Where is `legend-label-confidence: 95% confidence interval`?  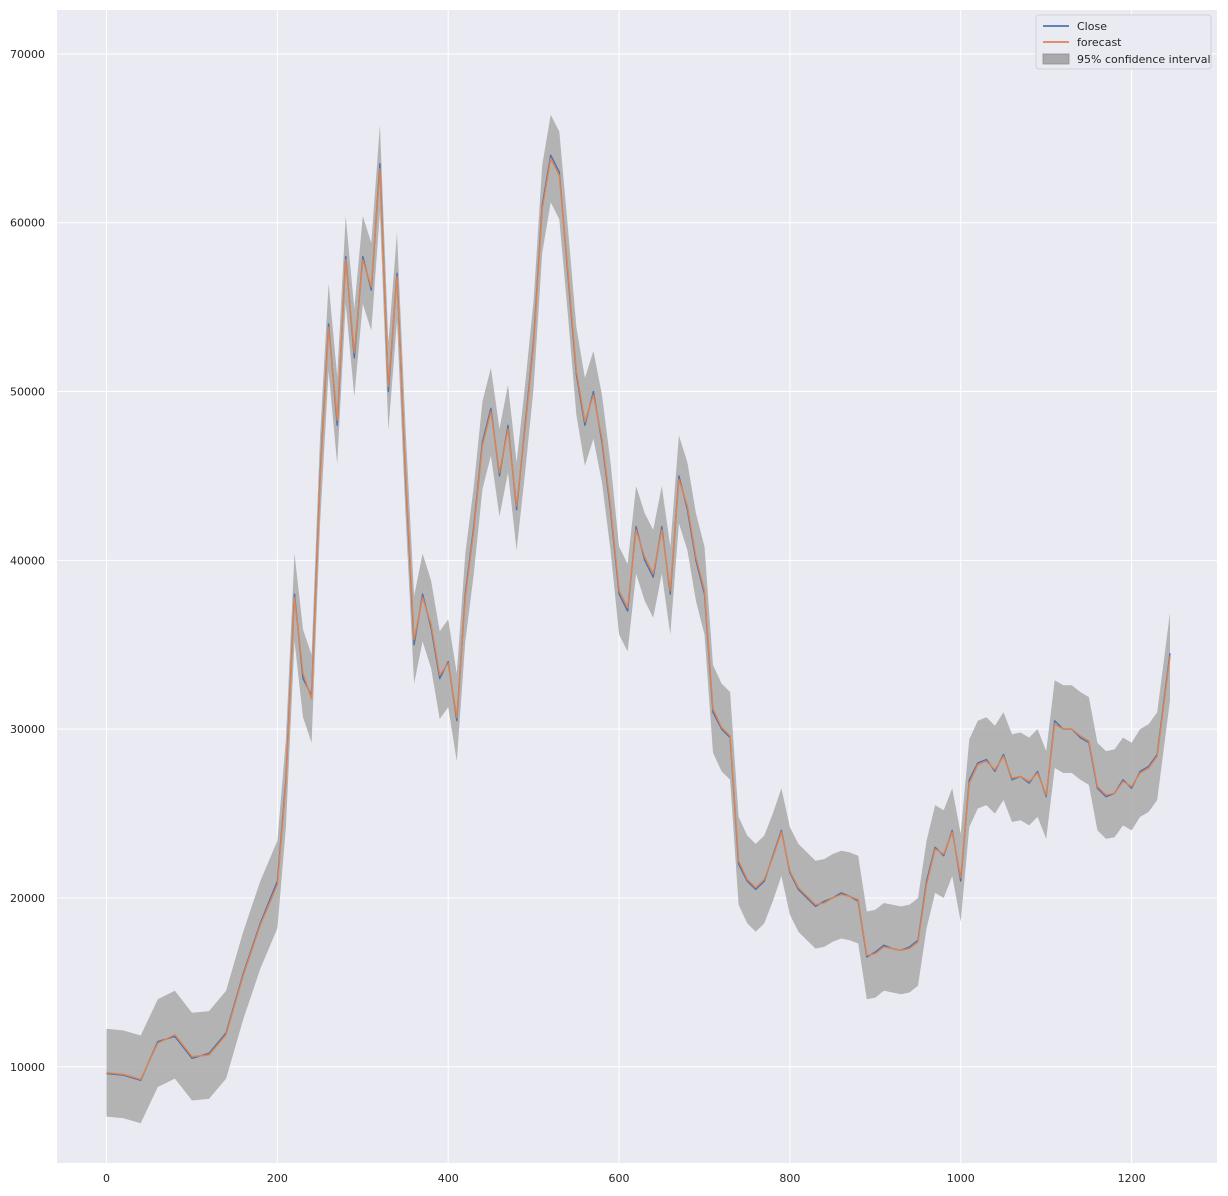 legend-label-confidence: 95% confidence interval is located at coordinates (1144, 59).